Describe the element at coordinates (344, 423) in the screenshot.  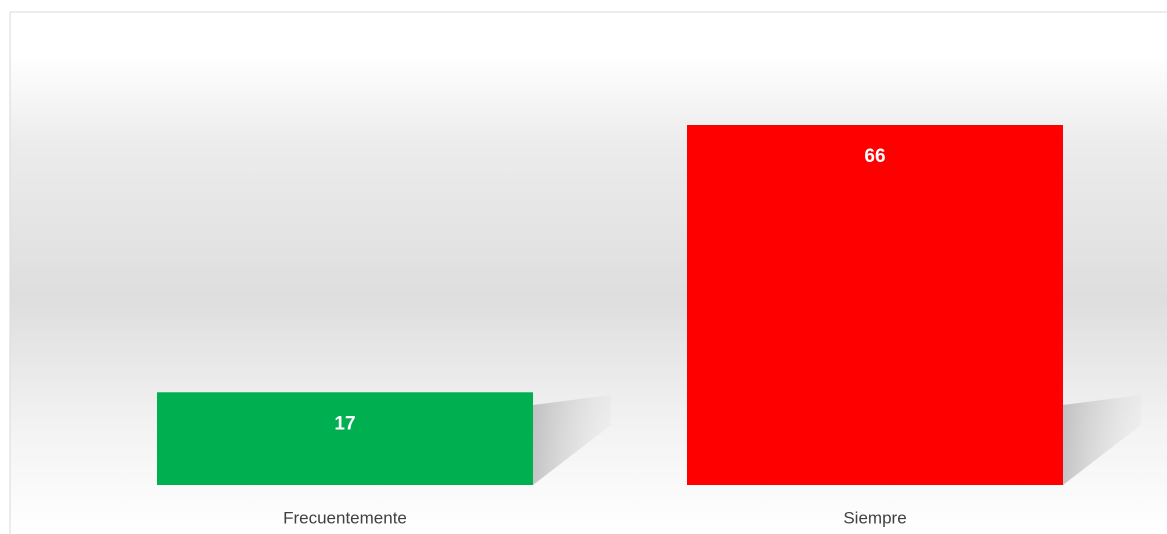
I see `data-label: 17` at that location.